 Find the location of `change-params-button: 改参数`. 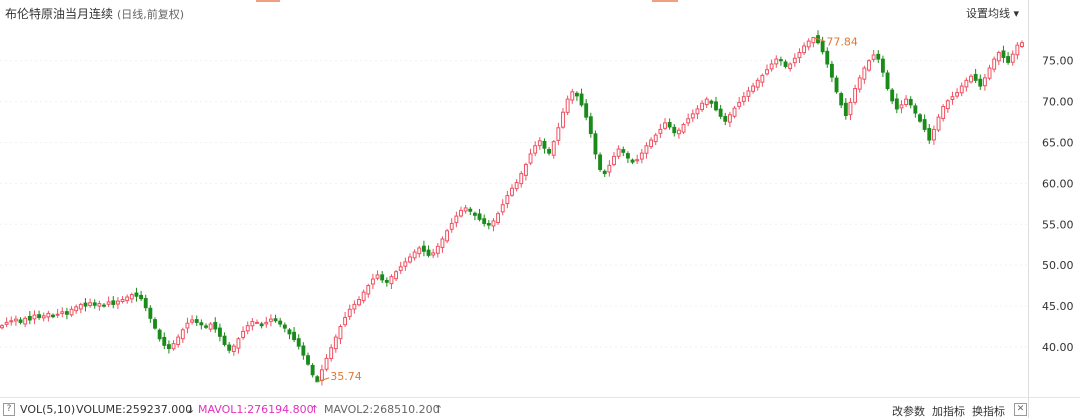

change-params-button: 改参数 is located at coordinates (908, 411).